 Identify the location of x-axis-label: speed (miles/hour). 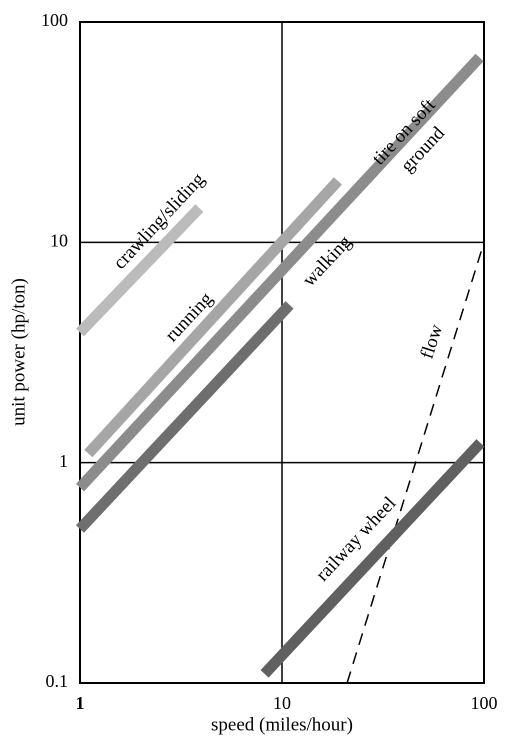
(282, 724).